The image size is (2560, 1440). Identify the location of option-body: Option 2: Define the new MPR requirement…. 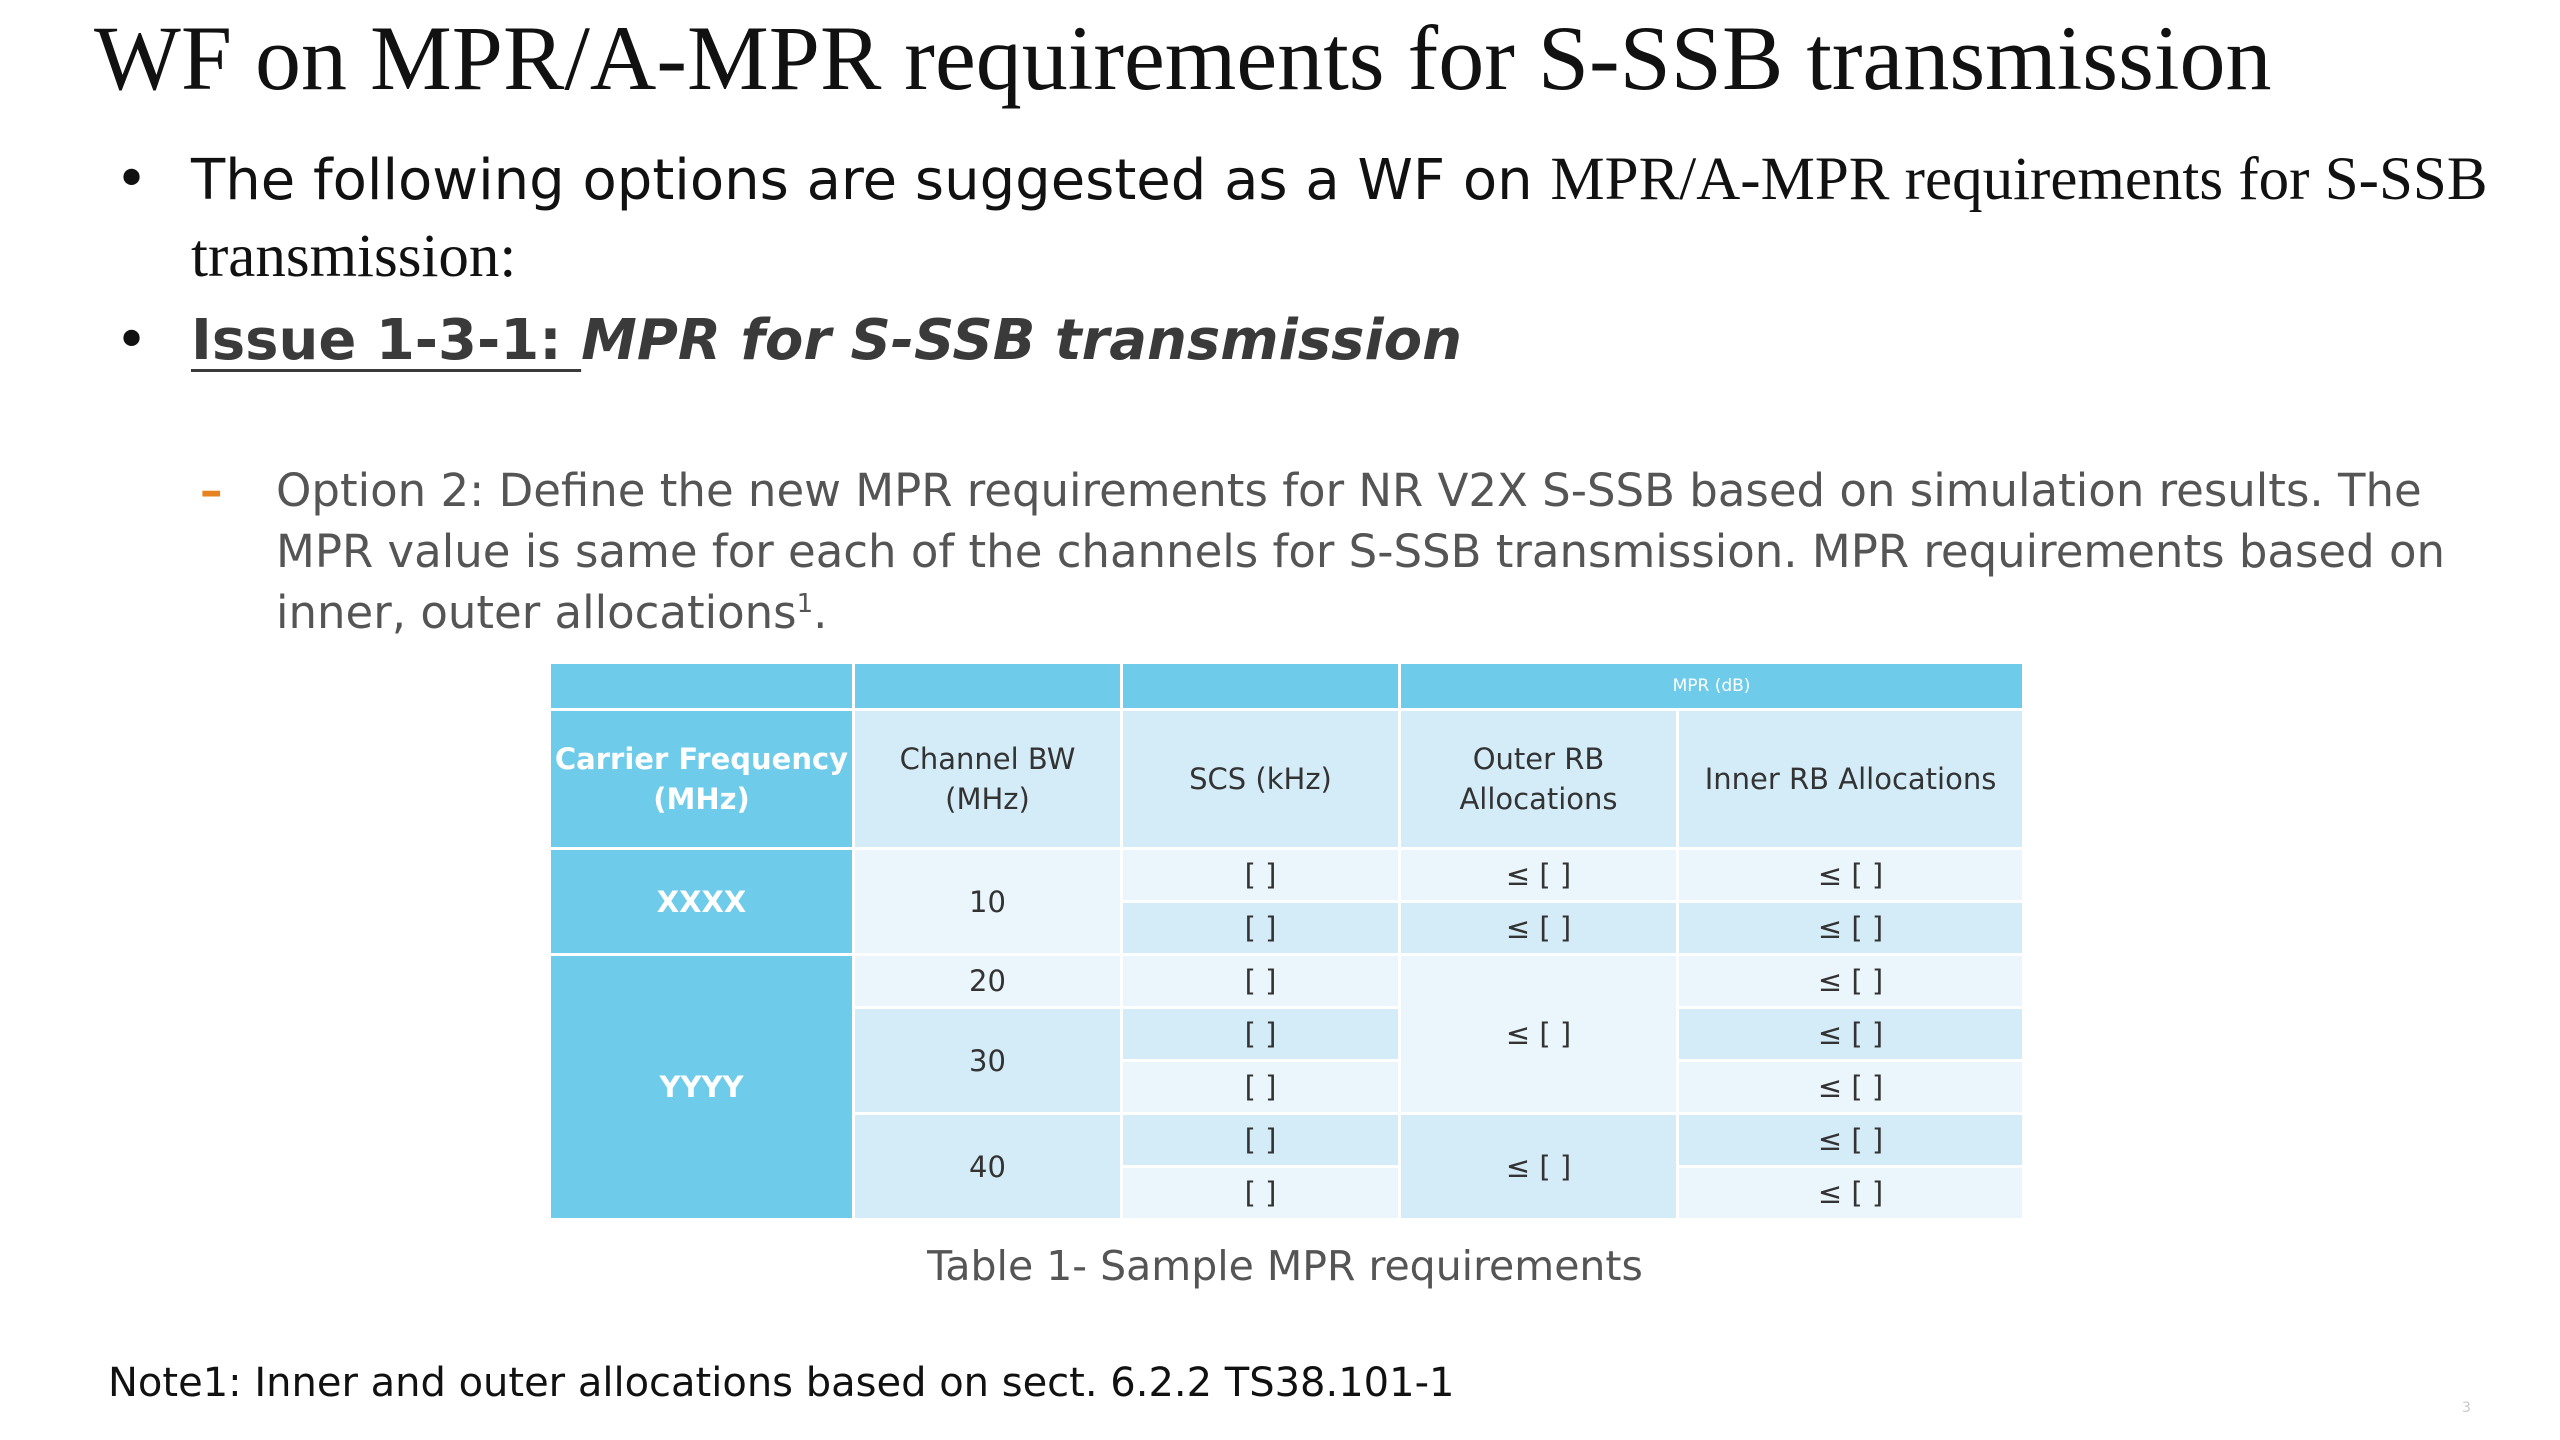
(1361, 551).